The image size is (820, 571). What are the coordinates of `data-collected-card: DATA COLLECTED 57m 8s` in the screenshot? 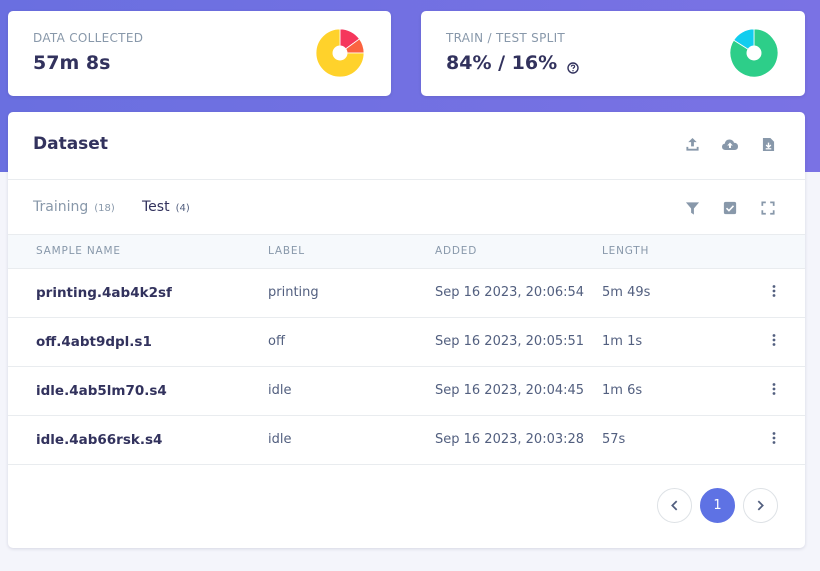 It's located at (199, 53).